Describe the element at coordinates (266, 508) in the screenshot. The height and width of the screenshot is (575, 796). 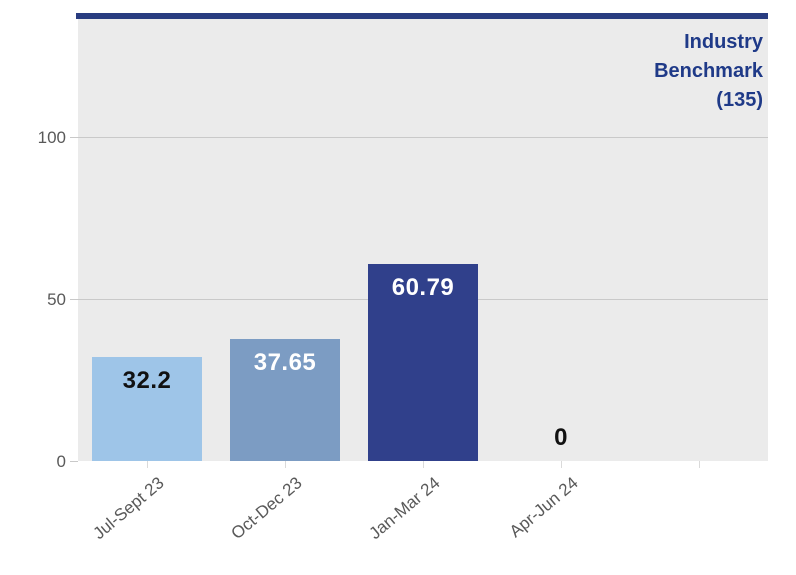
I see `x-axis-label-Oct-Dec 23: Oct-Dec 23` at that location.